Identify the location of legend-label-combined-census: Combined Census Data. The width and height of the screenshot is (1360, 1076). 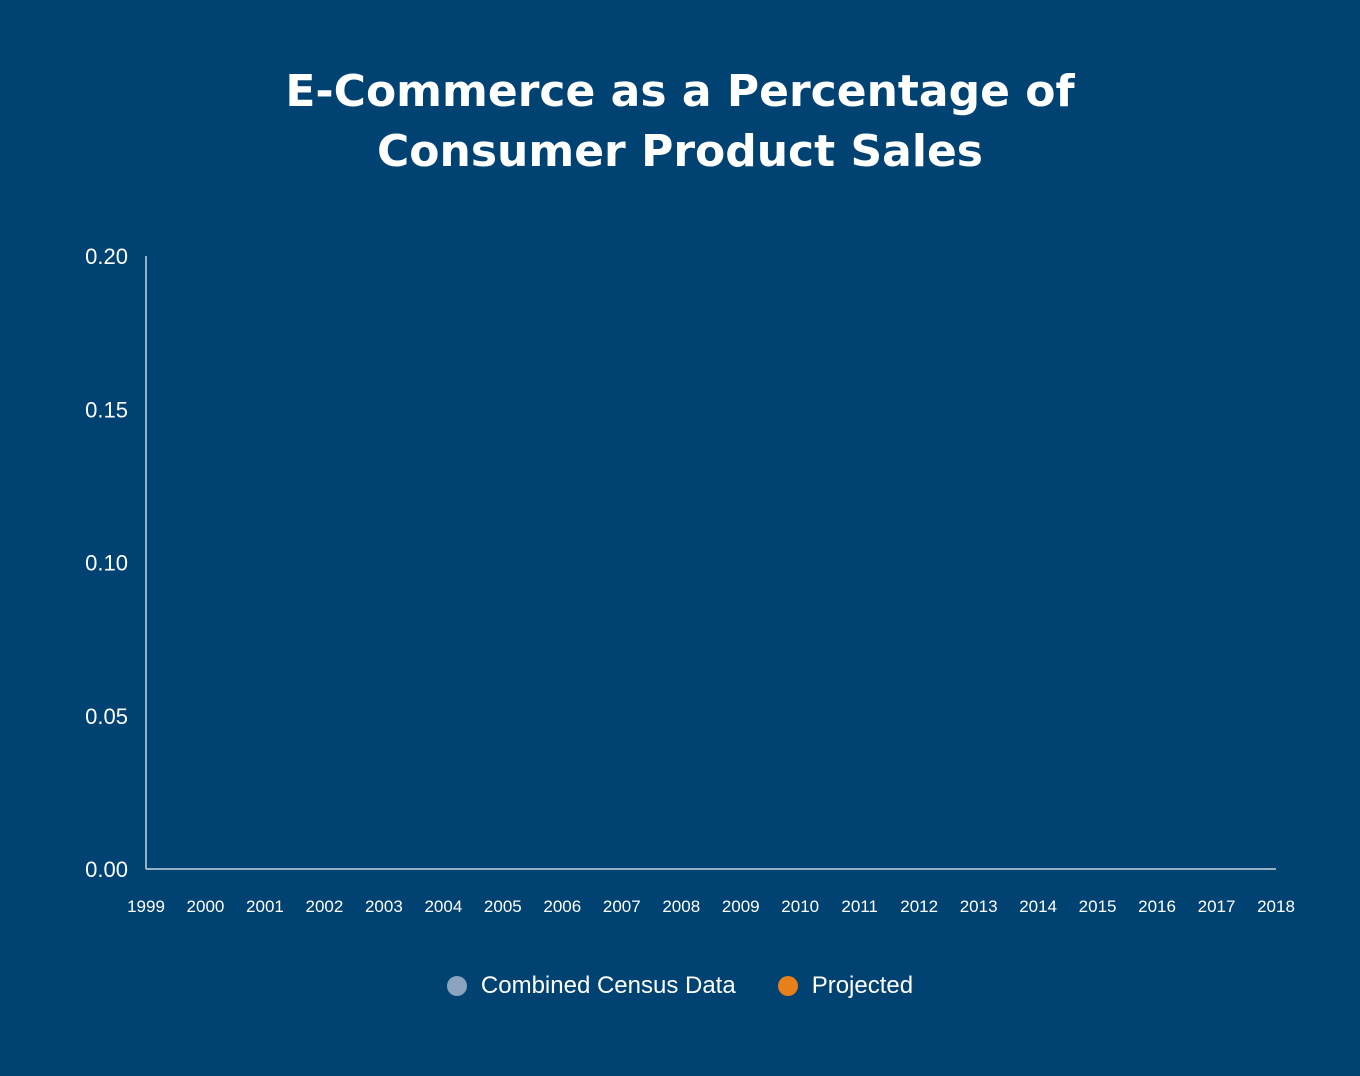
(608, 985).